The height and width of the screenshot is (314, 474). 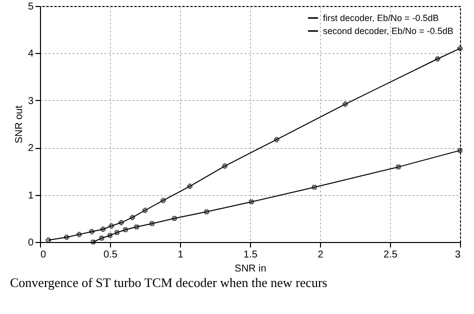 What do you see at coordinates (181, 255) in the screenshot?
I see `x-tick-label: 1` at bounding box center [181, 255].